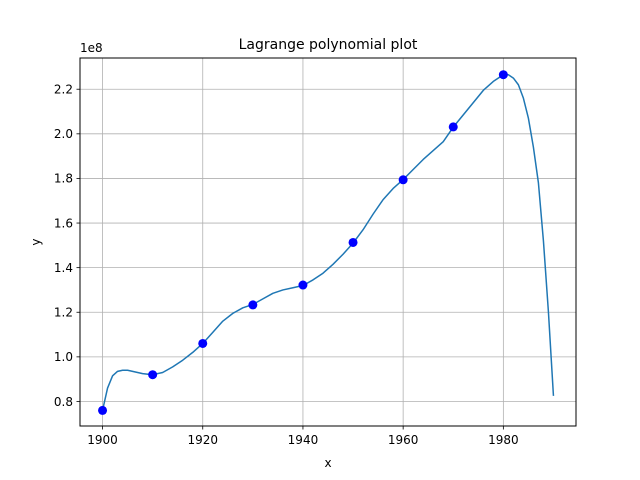 Image resolution: width=640 pixels, height=480 pixels. Describe the element at coordinates (63, 357) in the screenshot. I see `y-tick-label: 1.0` at that location.